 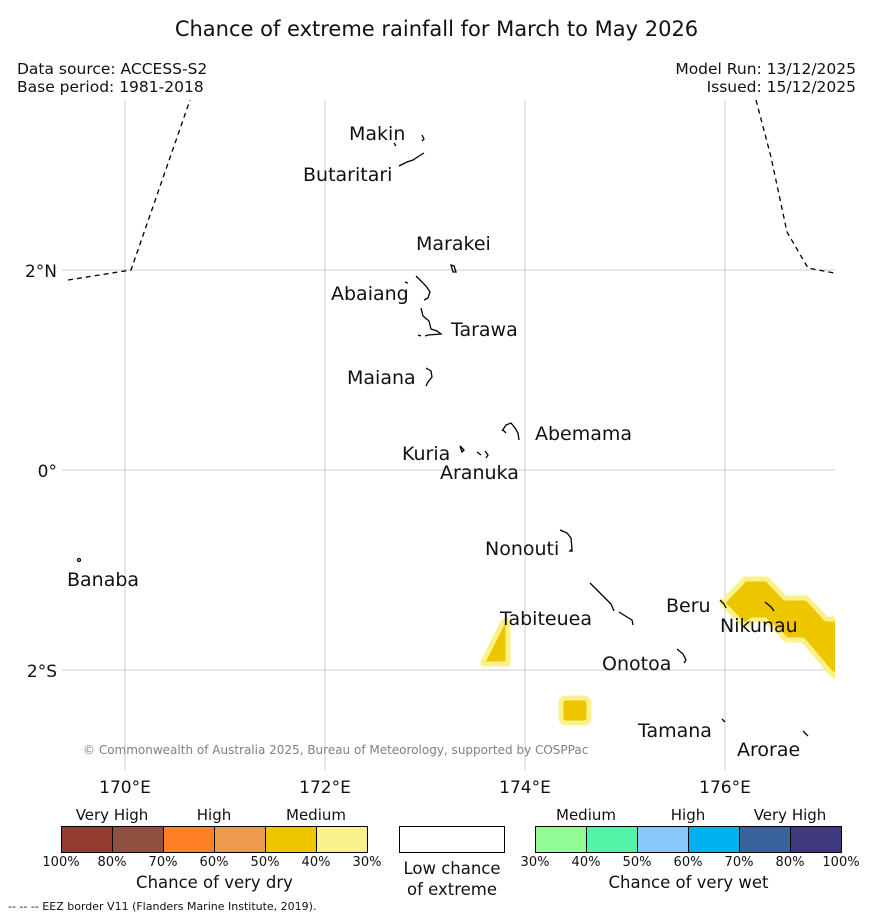 What do you see at coordinates (674, 731) in the screenshot?
I see `island-label-tamana: Tamana` at bounding box center [674, 731].